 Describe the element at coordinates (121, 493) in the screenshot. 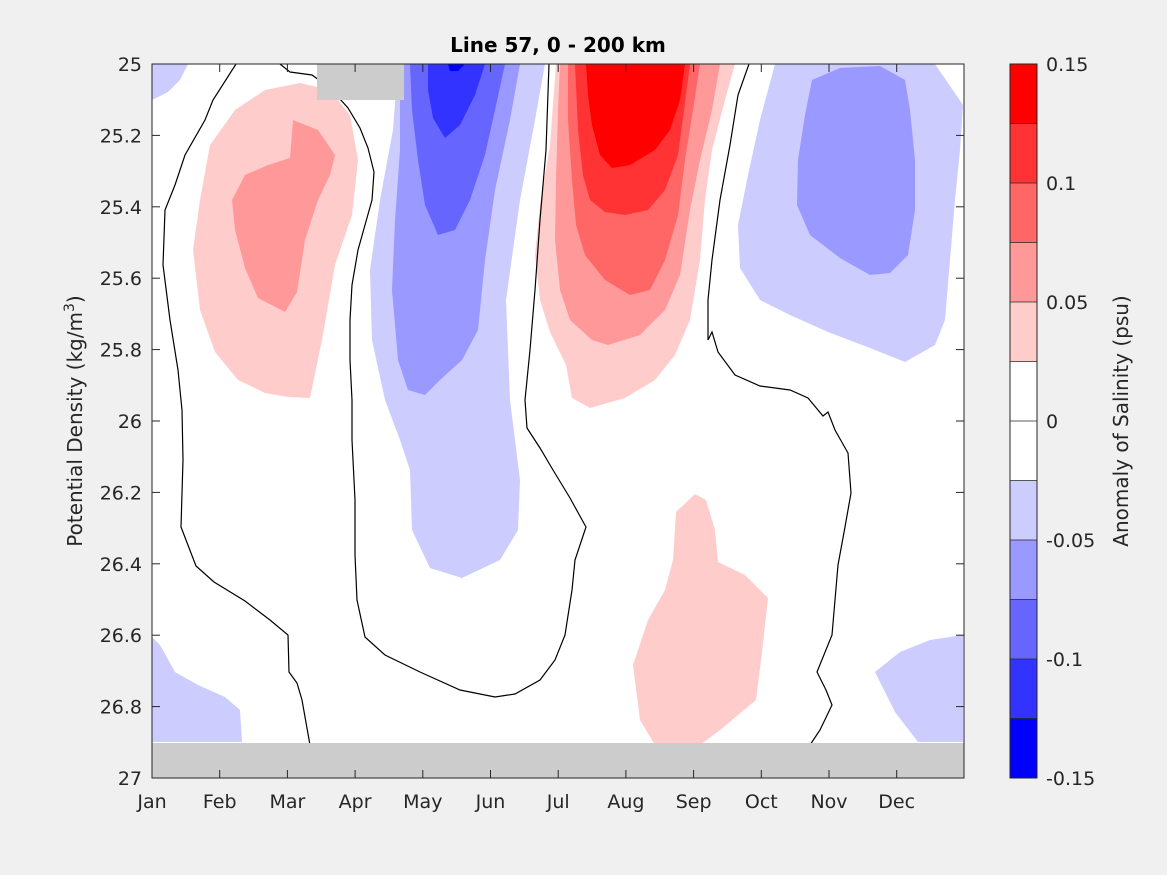

I see `y-tick-label: 26.2` at that location.